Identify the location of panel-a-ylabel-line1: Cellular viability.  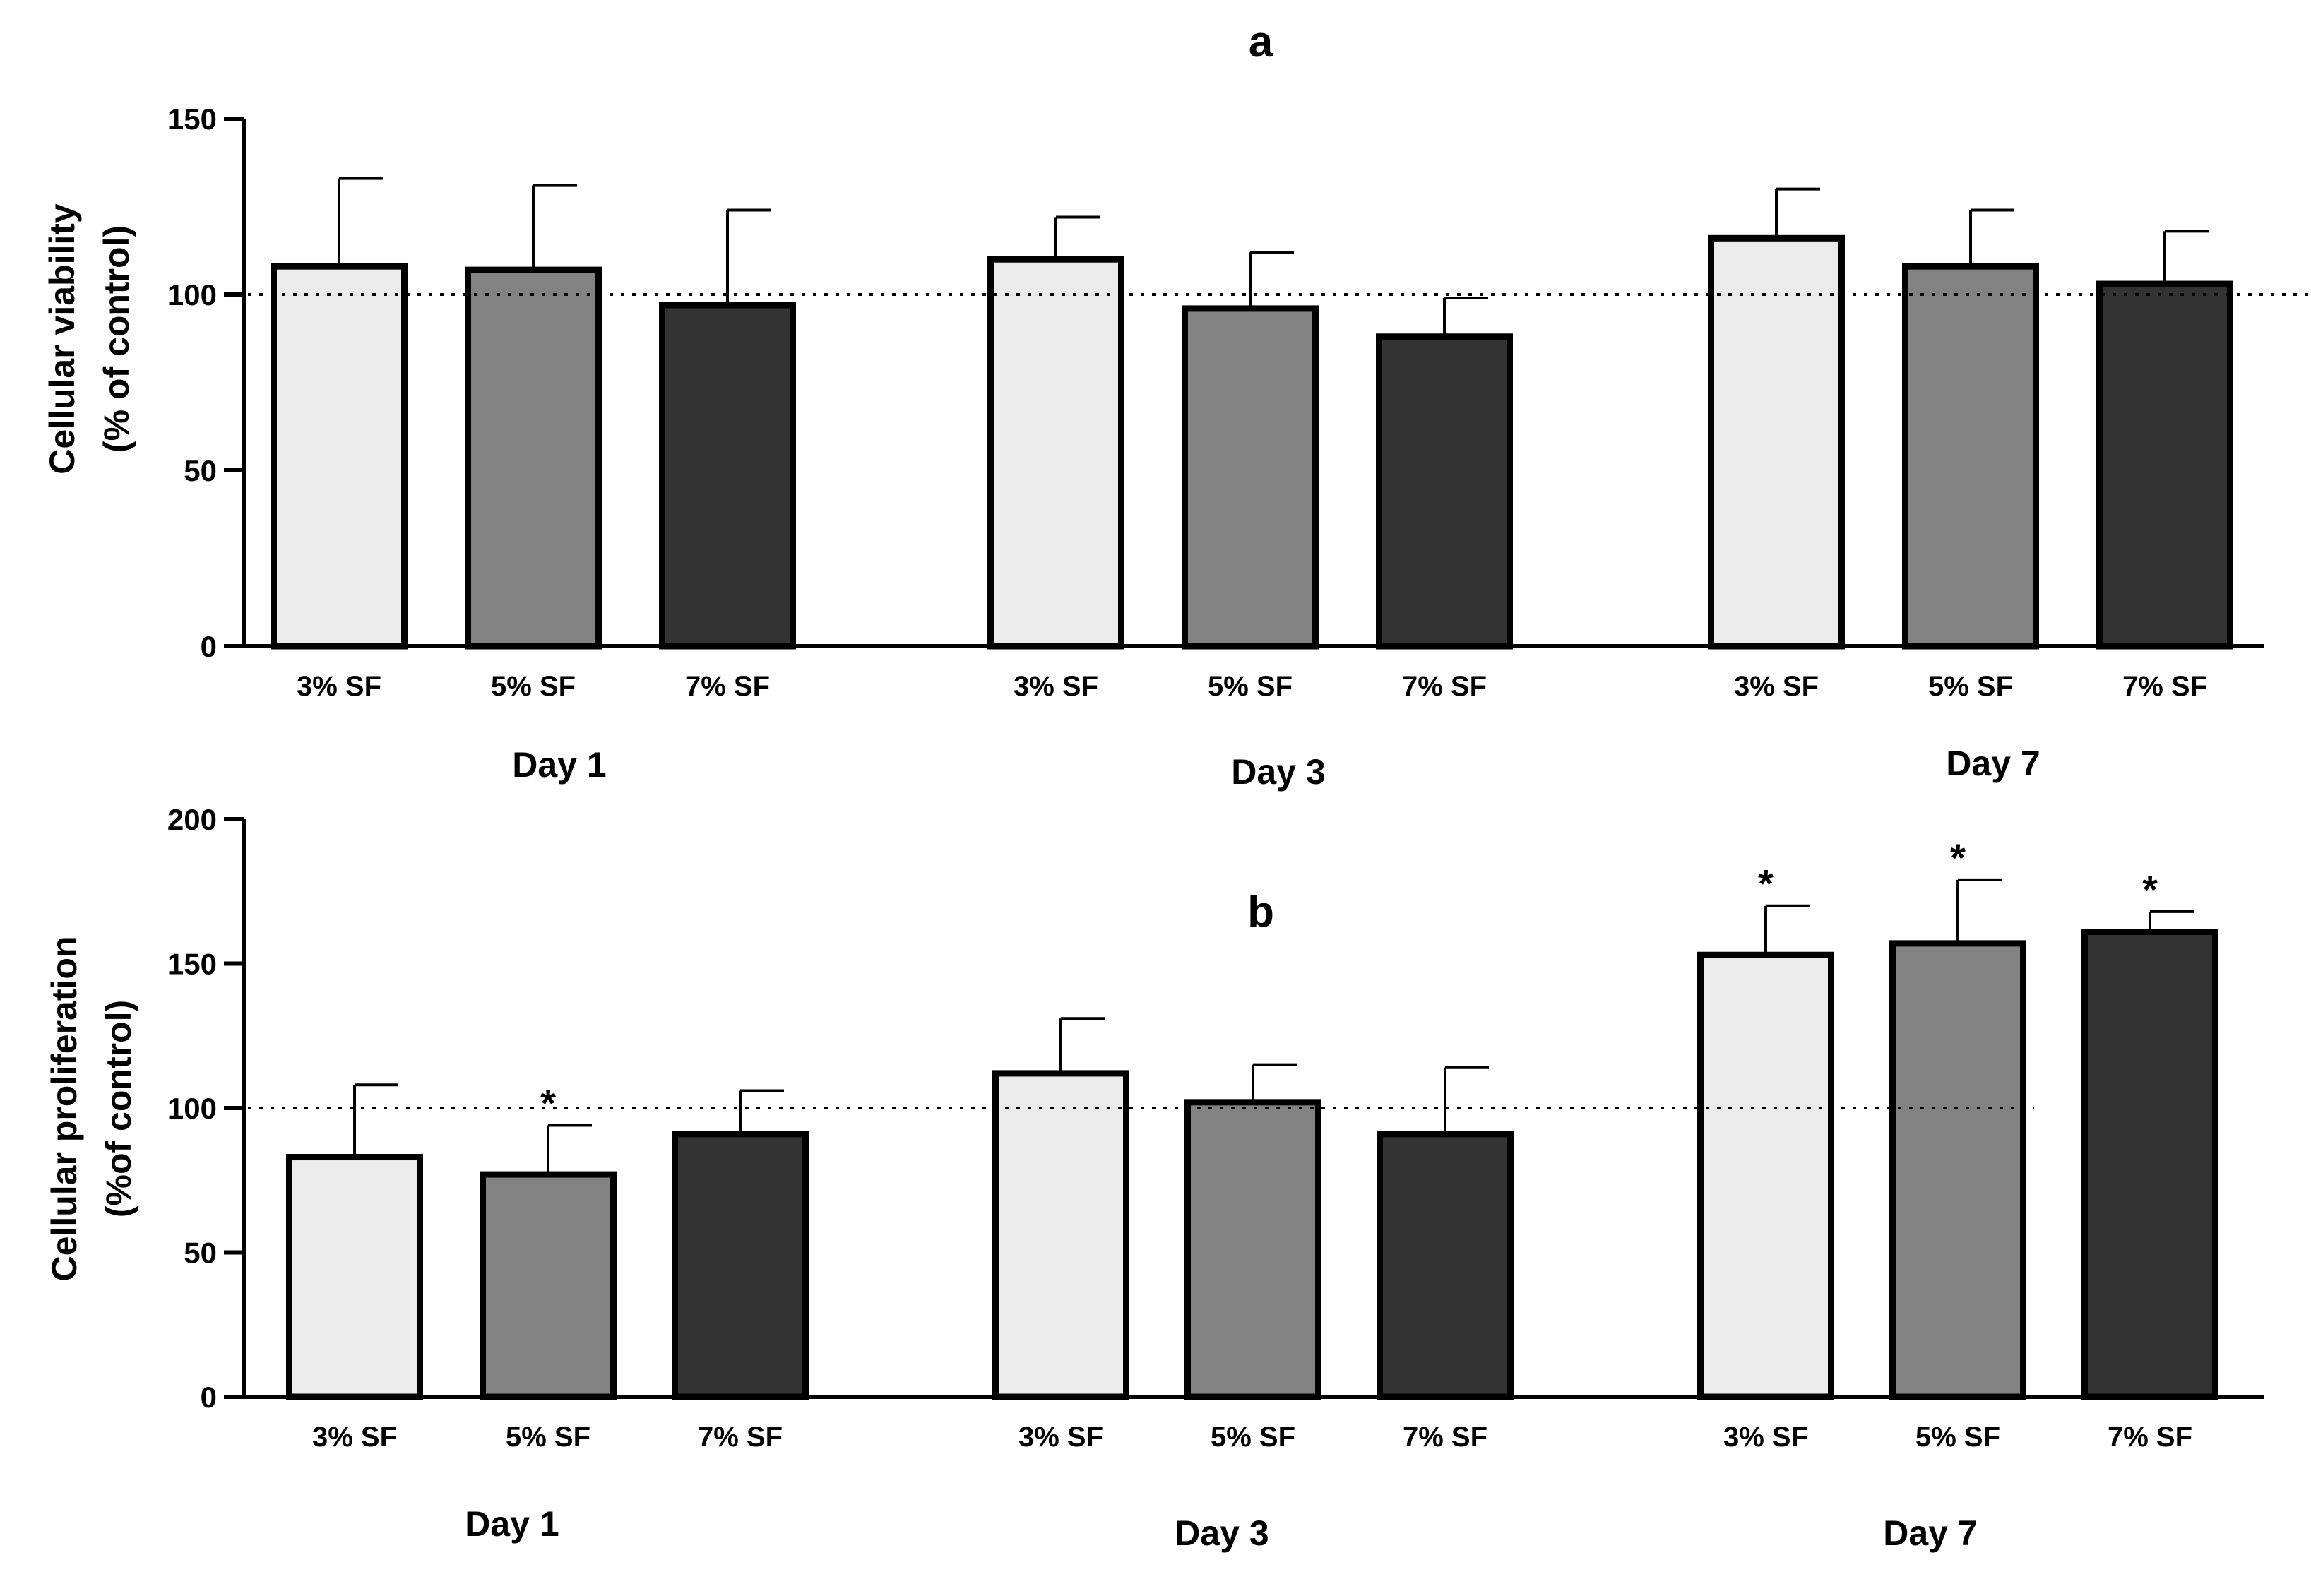
(62, 339).